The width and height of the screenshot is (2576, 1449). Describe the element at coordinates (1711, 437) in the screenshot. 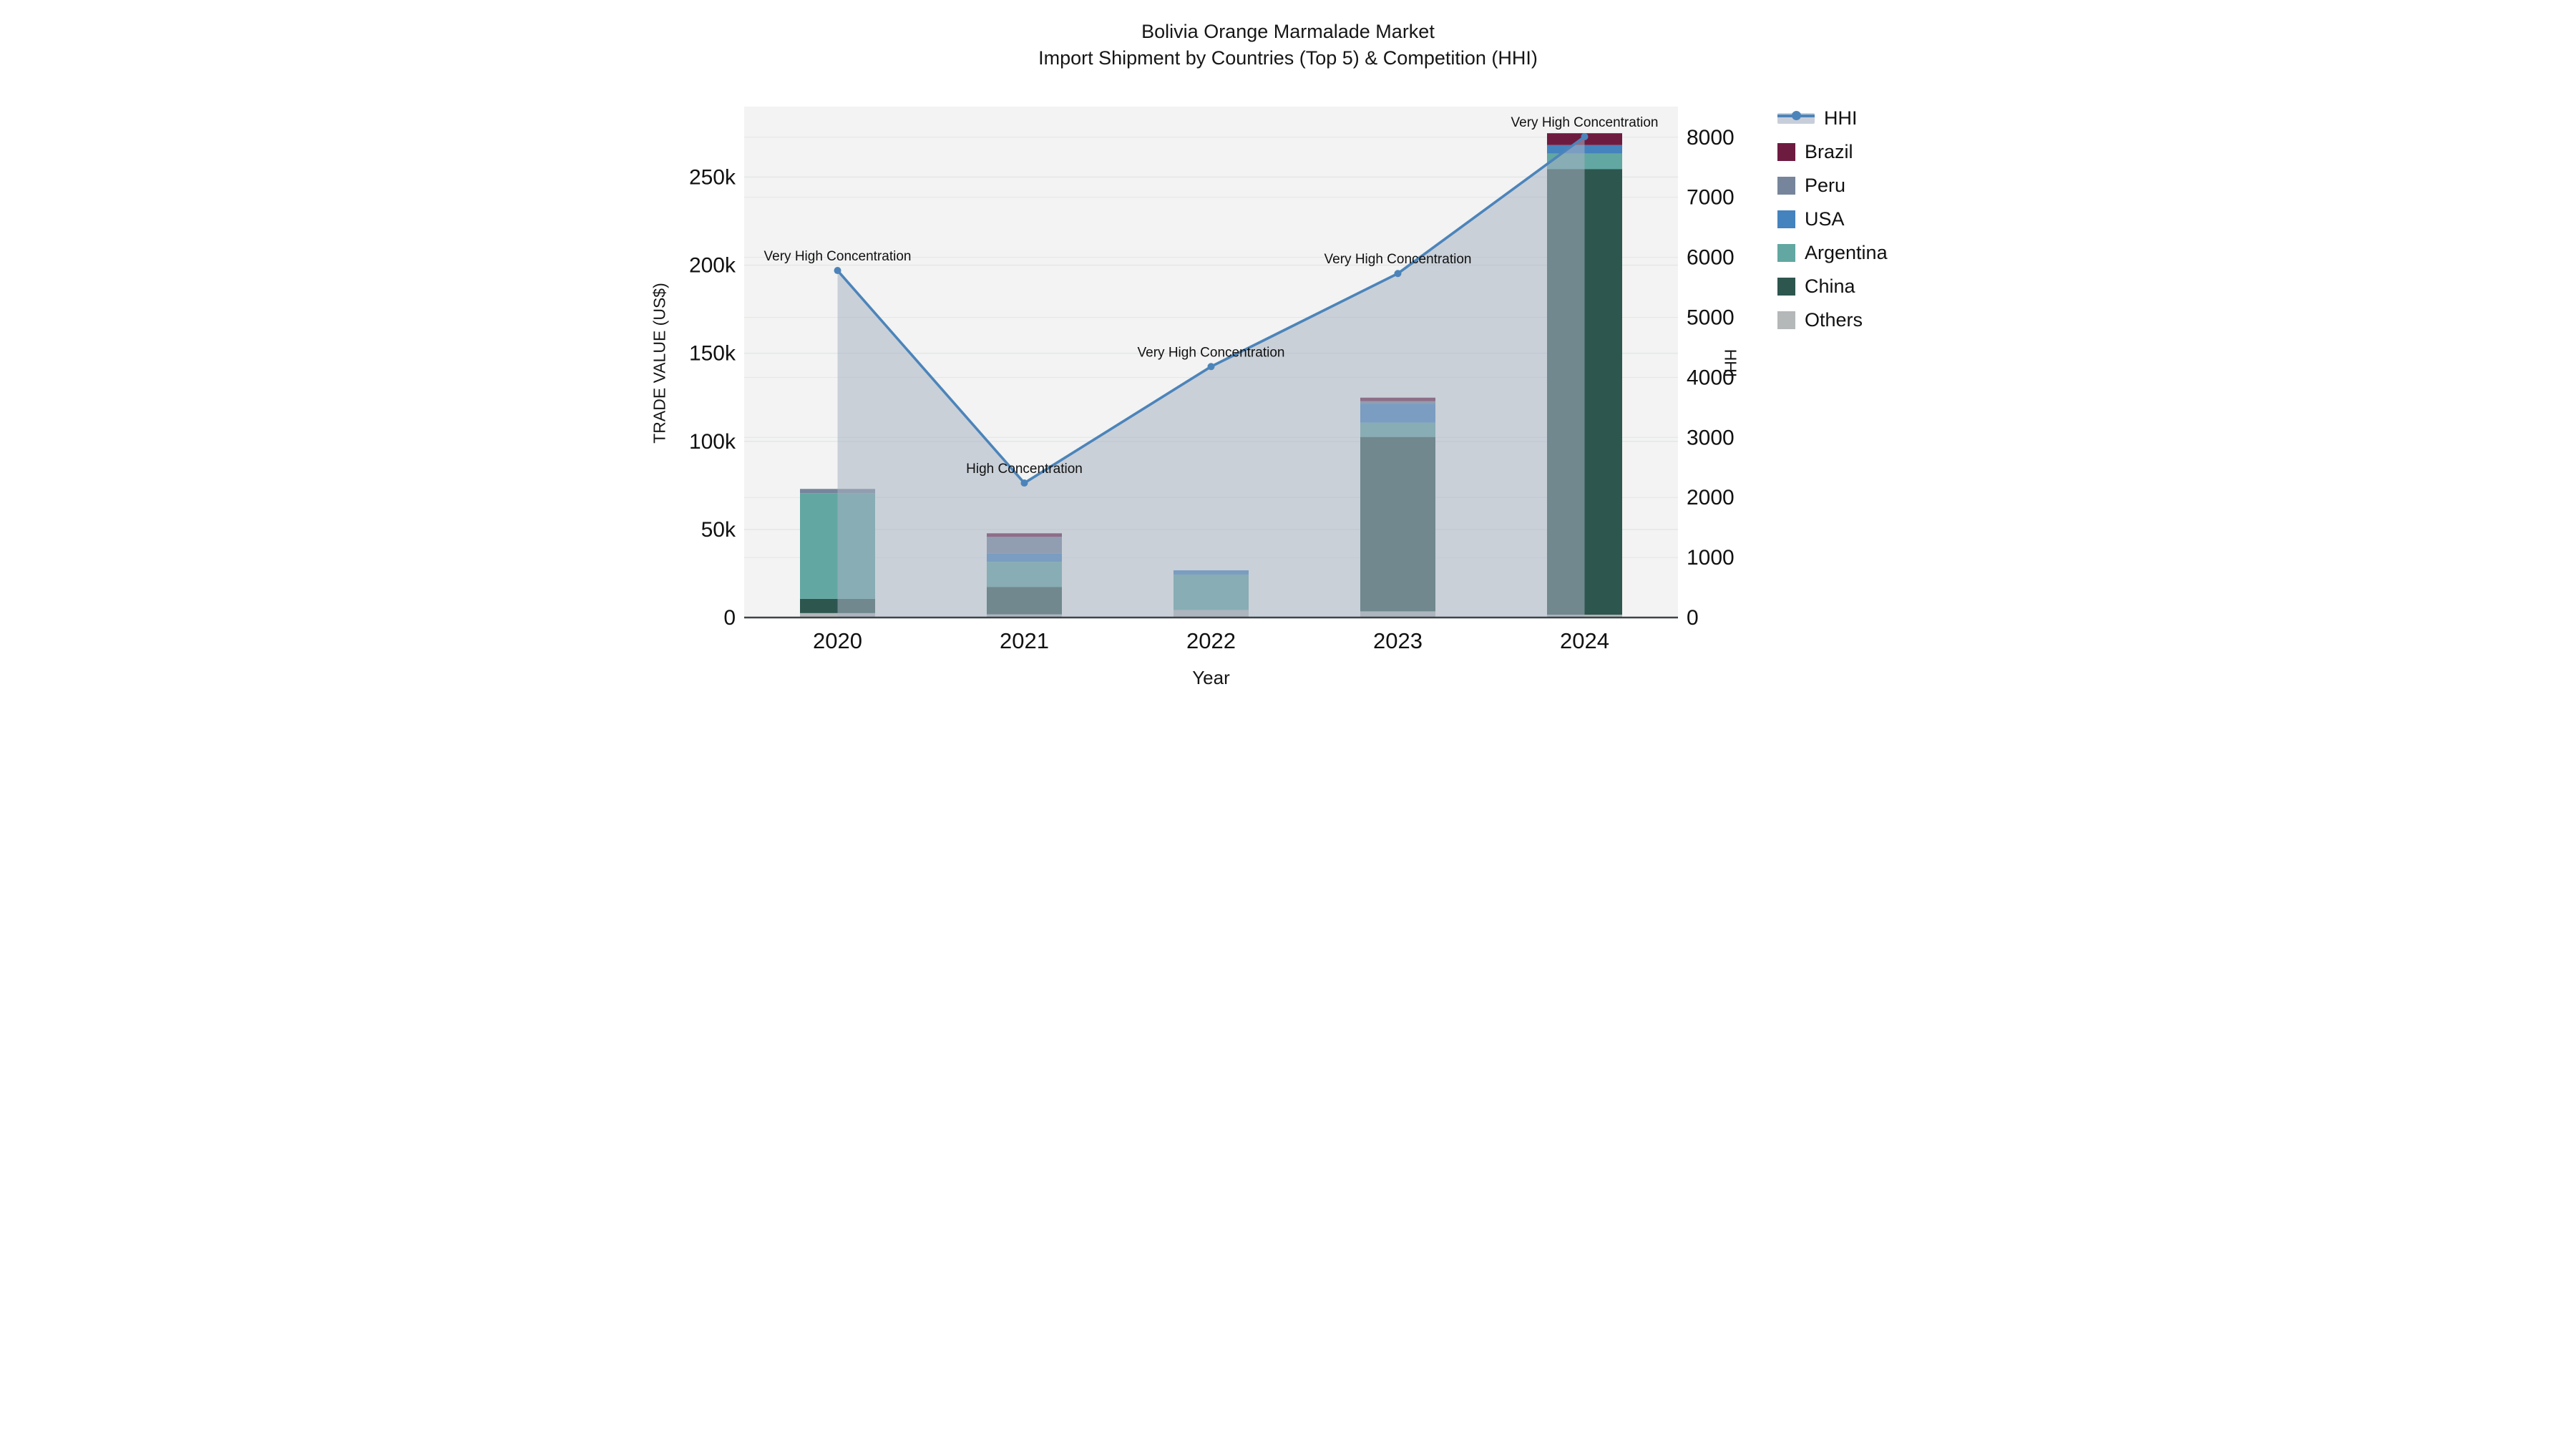

I see `y-right-tick-label: 3000` at that location.